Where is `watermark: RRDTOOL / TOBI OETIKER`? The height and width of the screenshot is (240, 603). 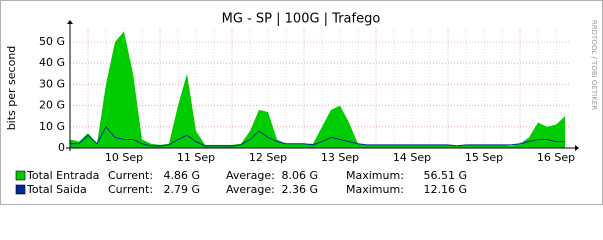 watermark: RRDTOOL / TOBI OETIKER is located at coordinates (594, 65).